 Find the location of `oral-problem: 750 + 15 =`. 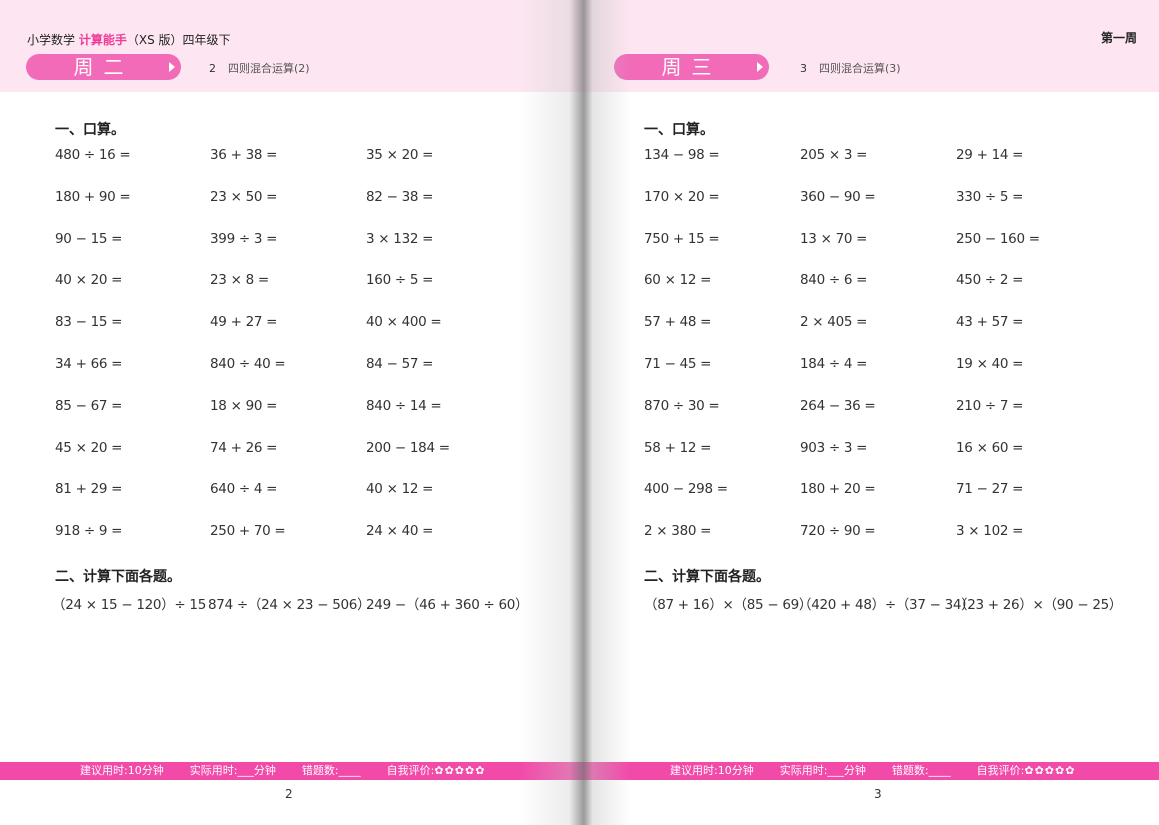

oral-problem: 750 + 15 = is located at coordinates (682, 238).